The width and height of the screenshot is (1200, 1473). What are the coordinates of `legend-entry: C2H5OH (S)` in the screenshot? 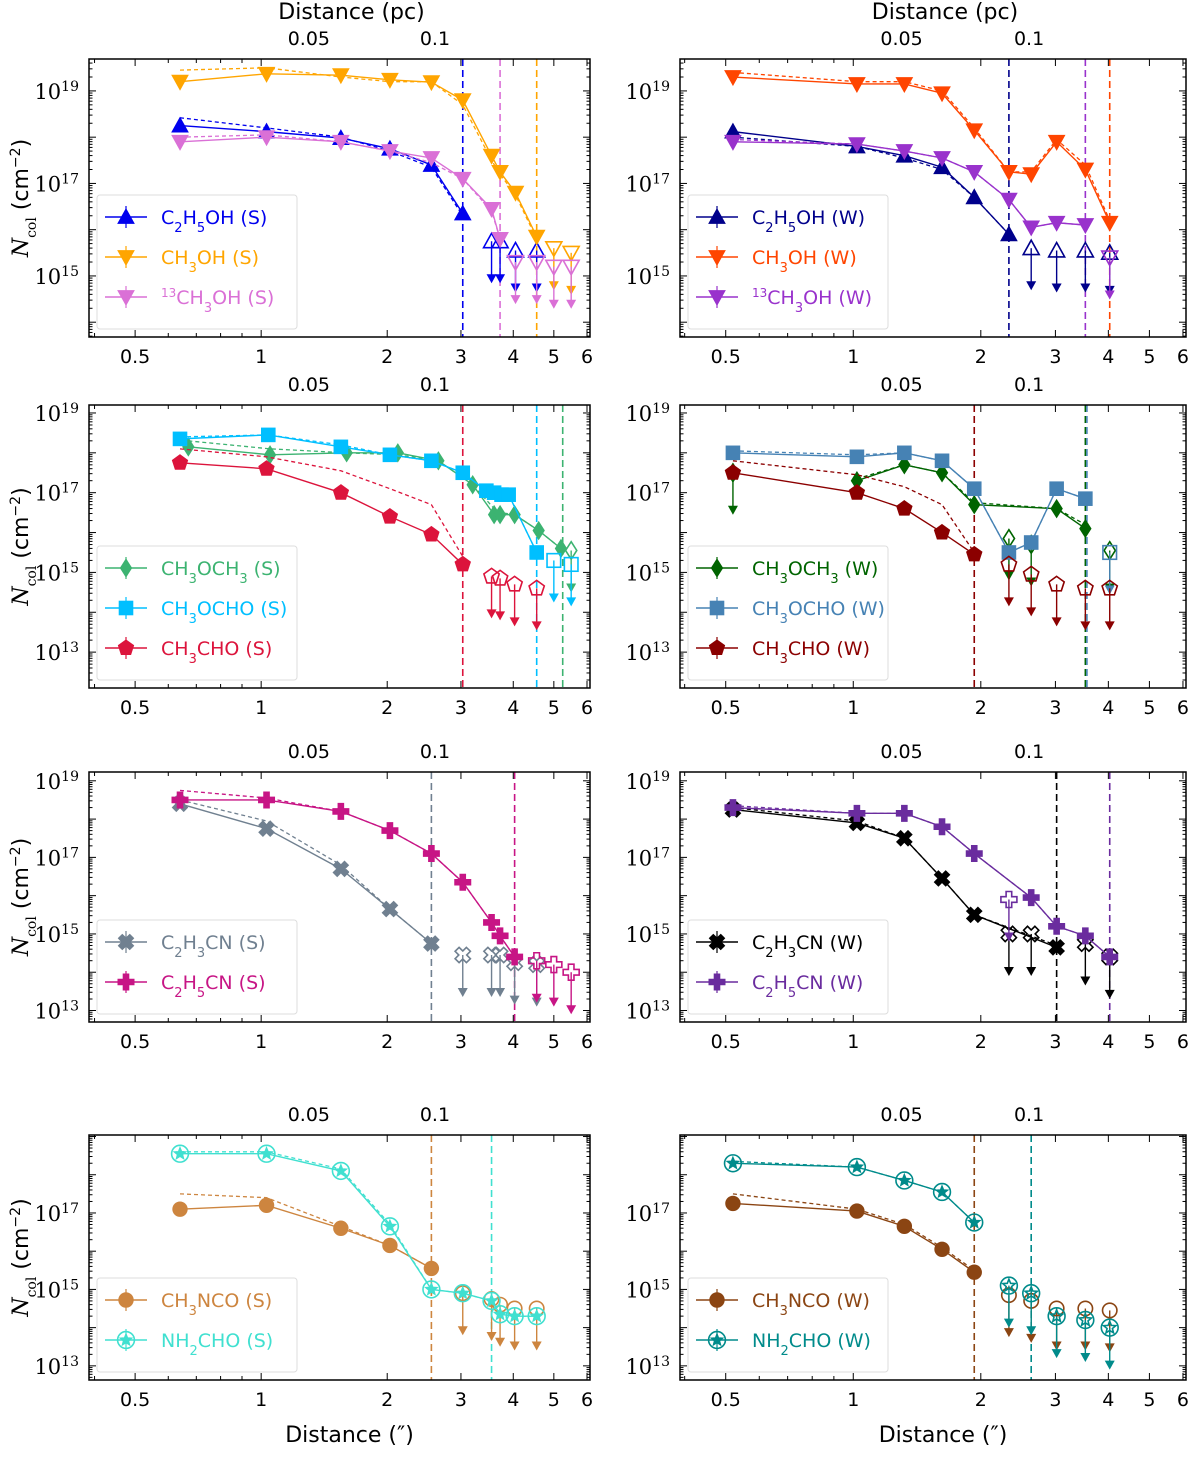 It's located at (186, 221).